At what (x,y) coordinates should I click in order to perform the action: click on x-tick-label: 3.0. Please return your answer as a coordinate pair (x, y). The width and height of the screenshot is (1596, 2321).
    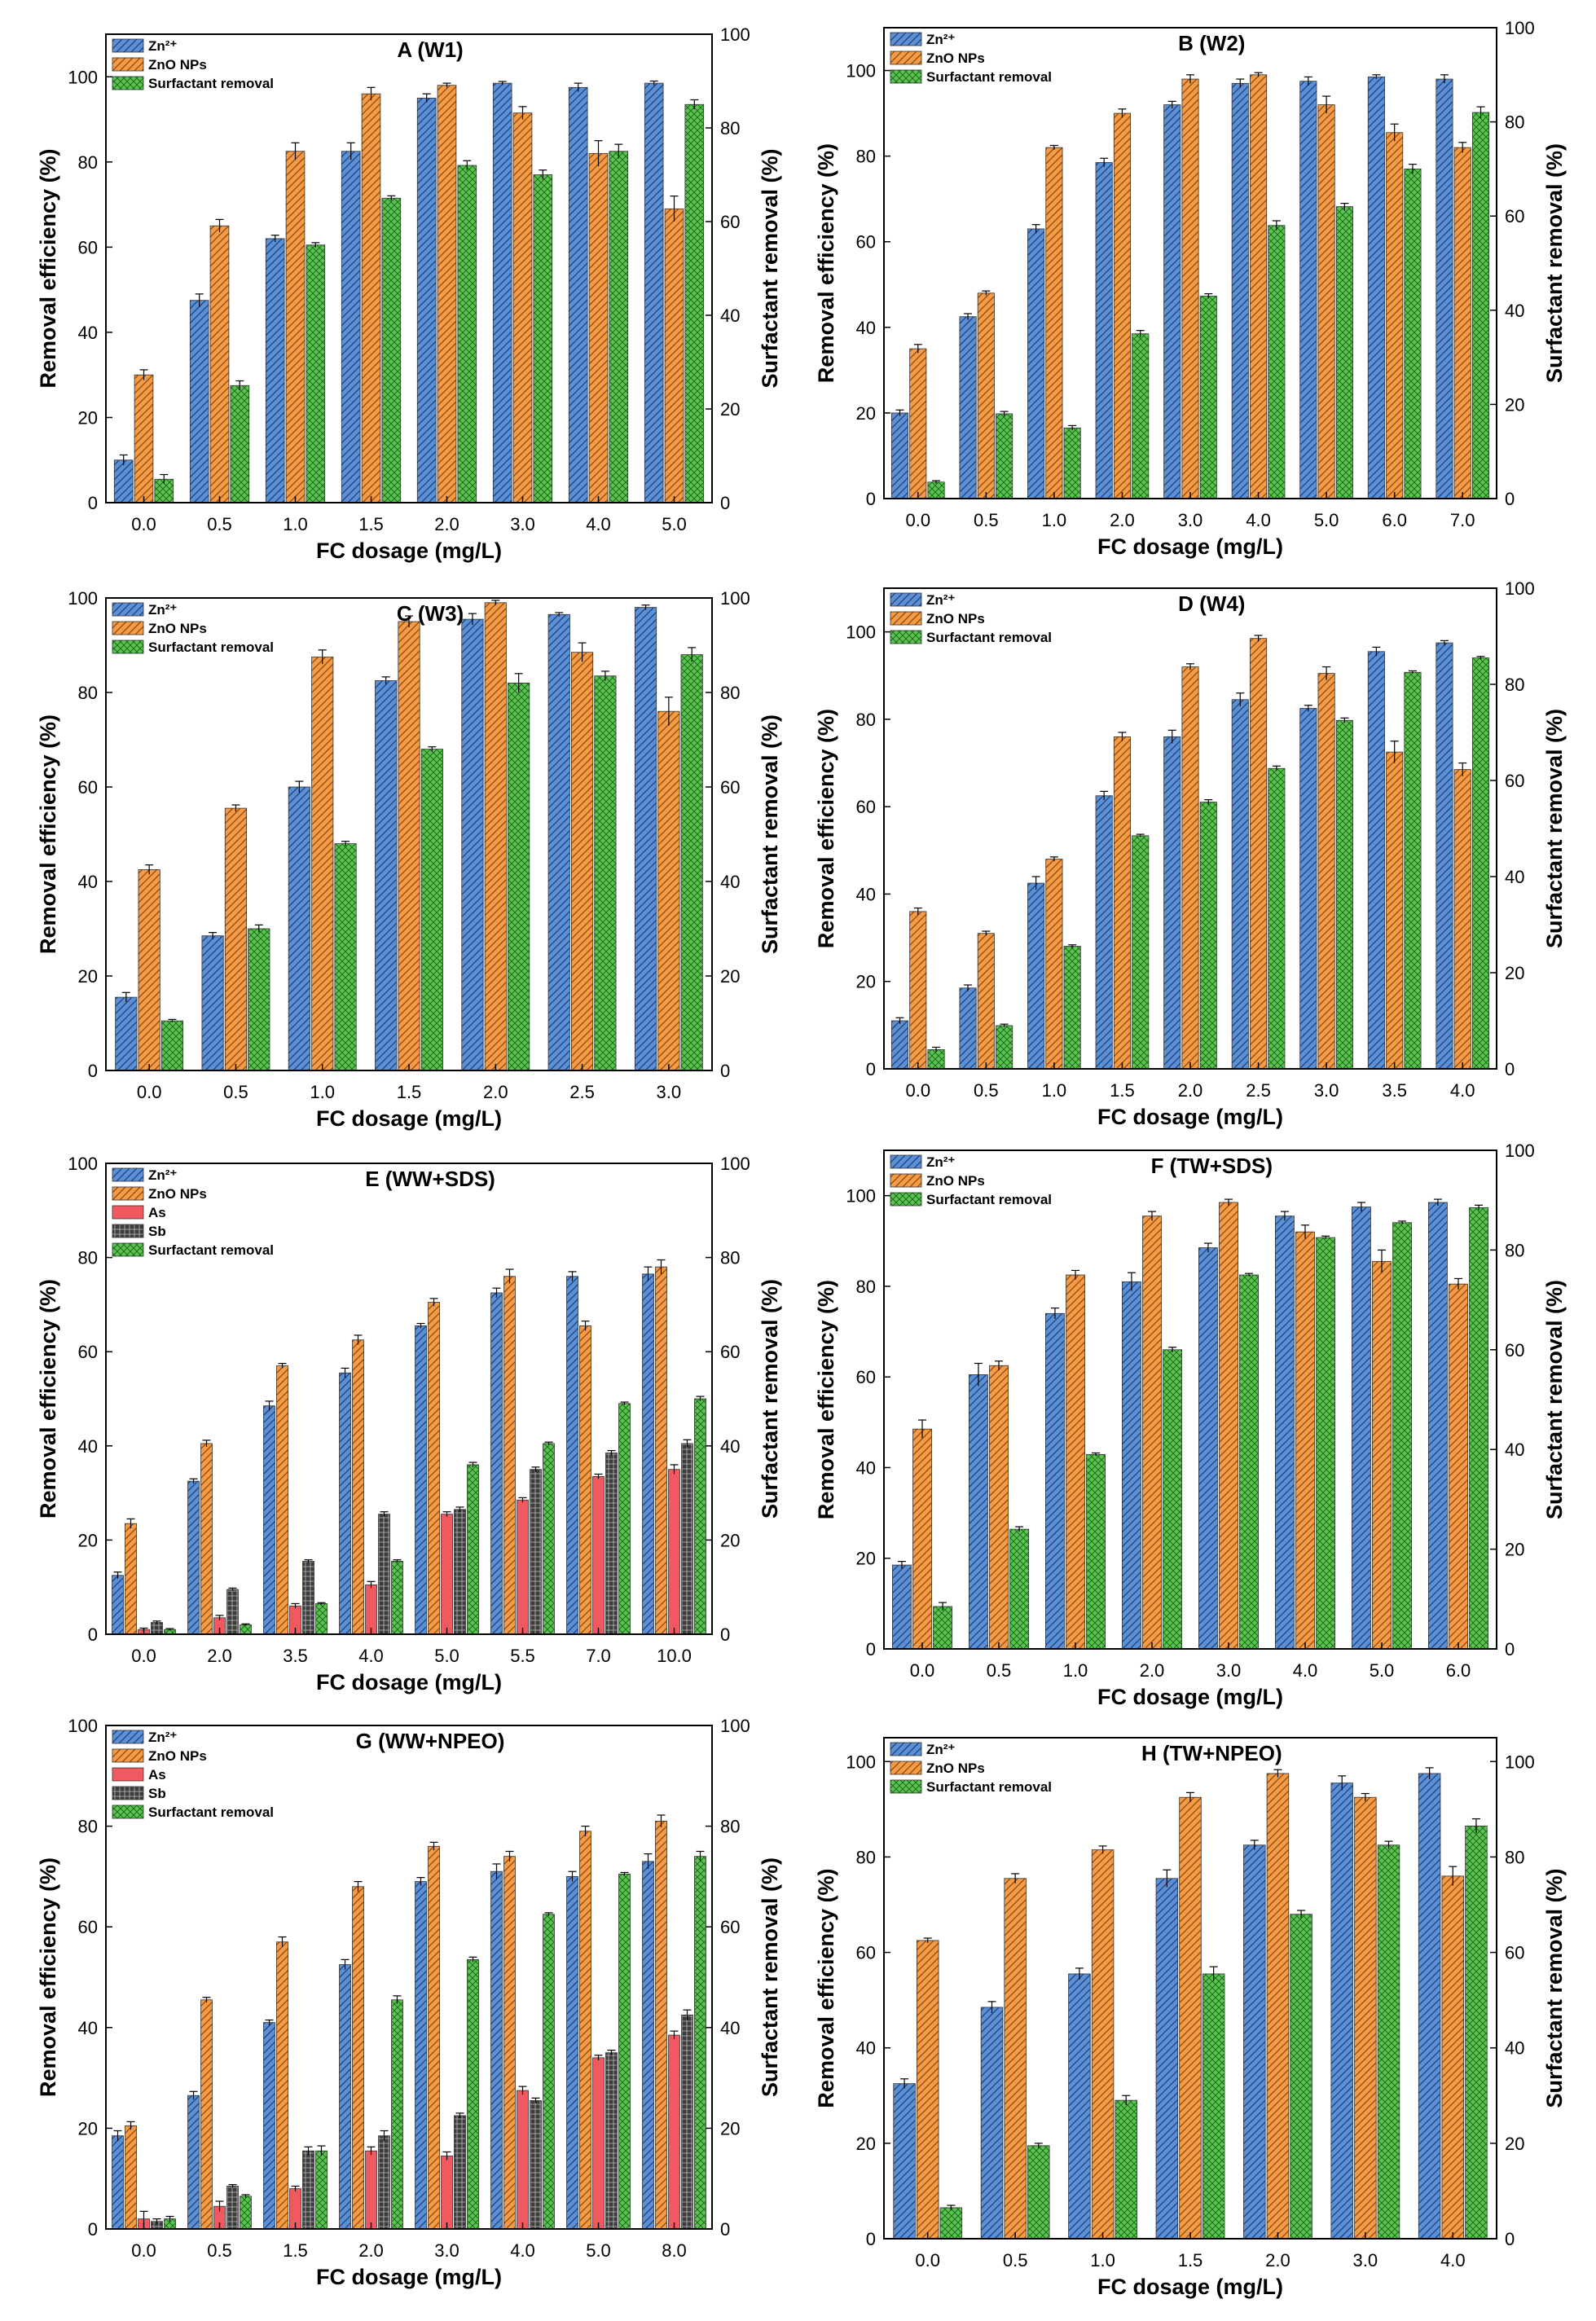
    Looking at the image, I should click on (669, 1092).